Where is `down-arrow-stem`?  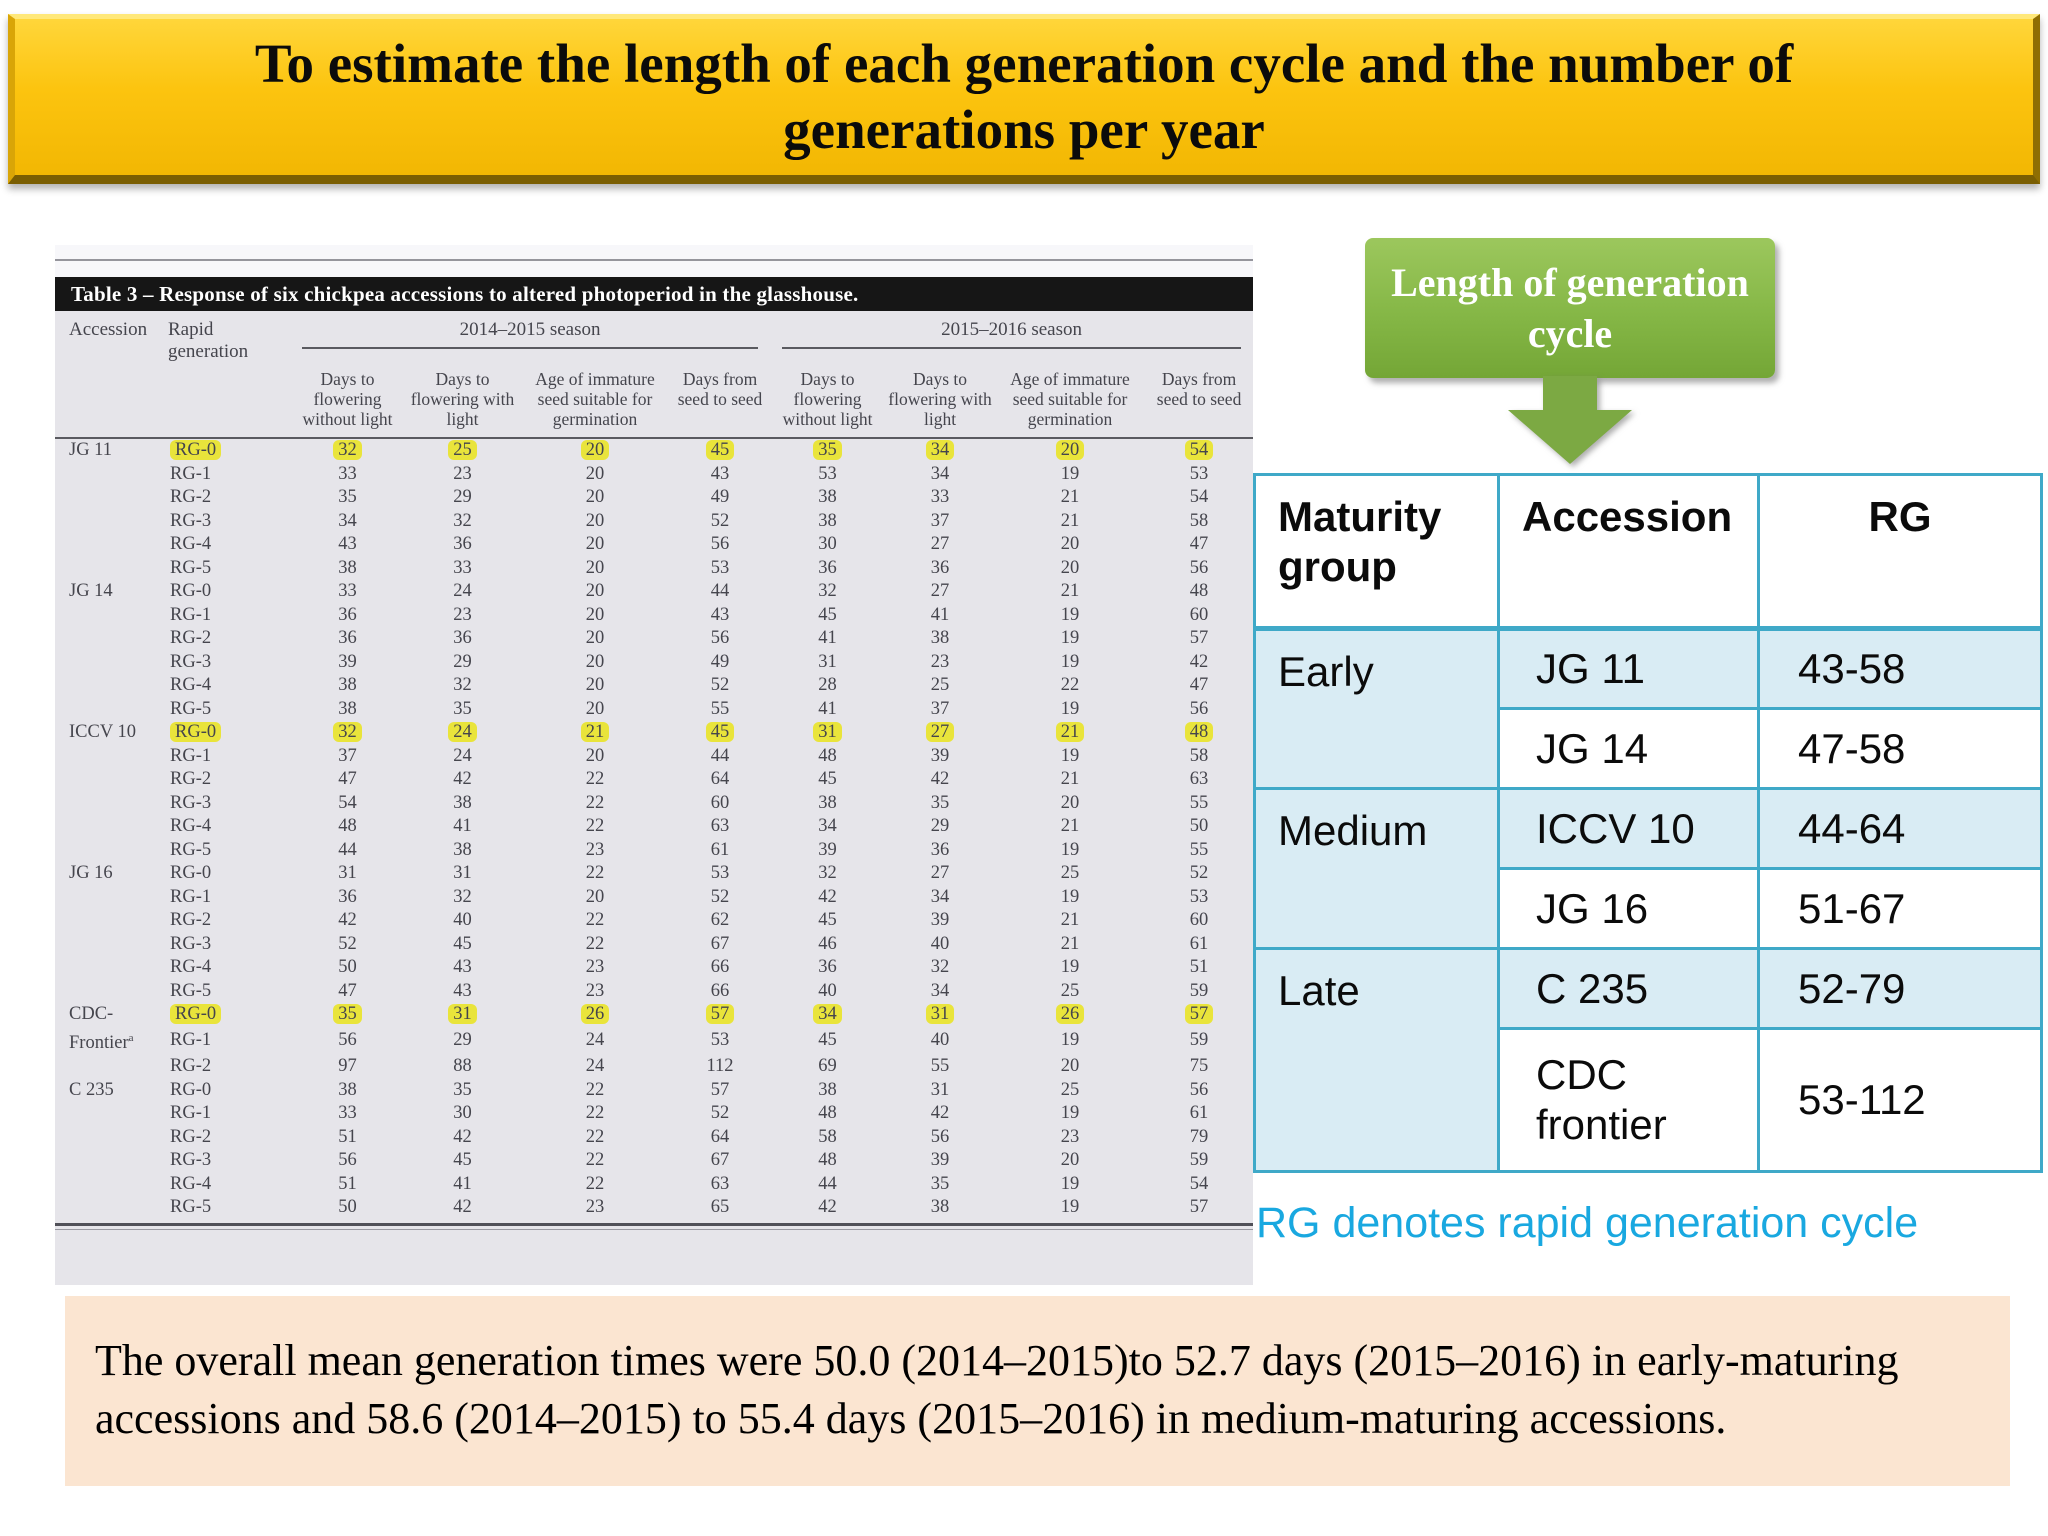
down-arrow-stem is located at coordinates (1570, 394).